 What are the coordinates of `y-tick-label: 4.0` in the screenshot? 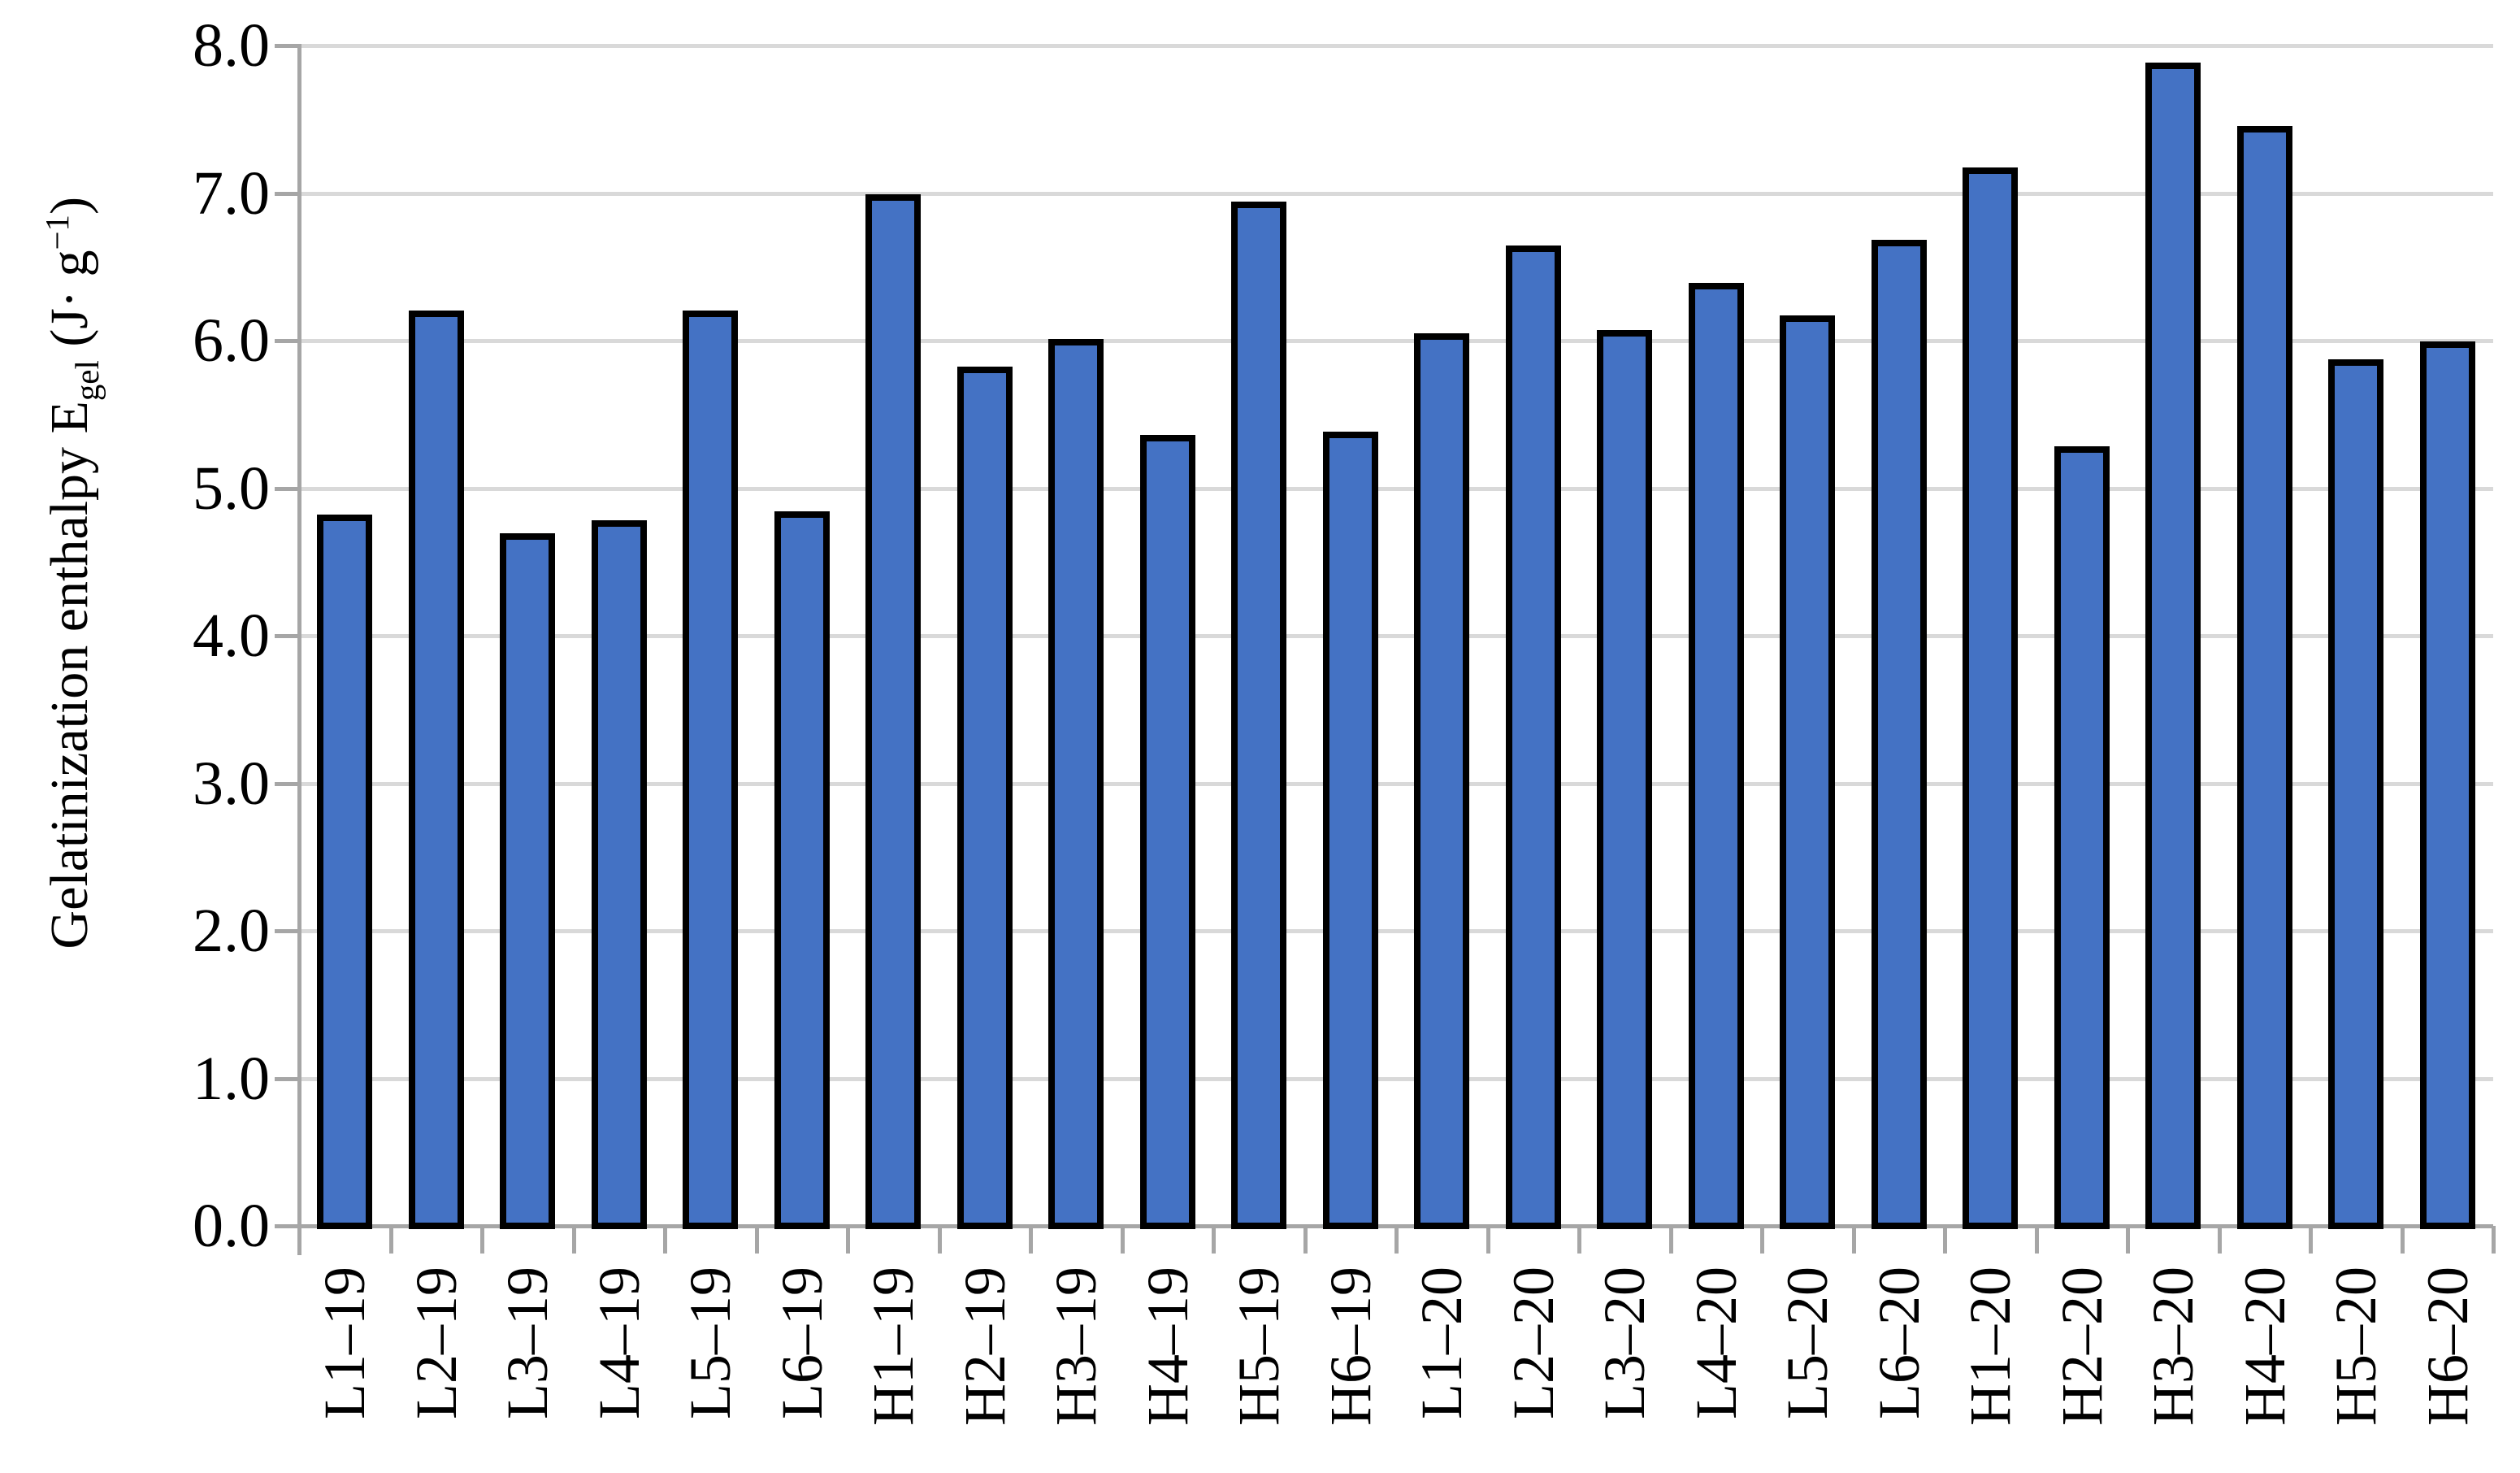 It's located at (232, 636).